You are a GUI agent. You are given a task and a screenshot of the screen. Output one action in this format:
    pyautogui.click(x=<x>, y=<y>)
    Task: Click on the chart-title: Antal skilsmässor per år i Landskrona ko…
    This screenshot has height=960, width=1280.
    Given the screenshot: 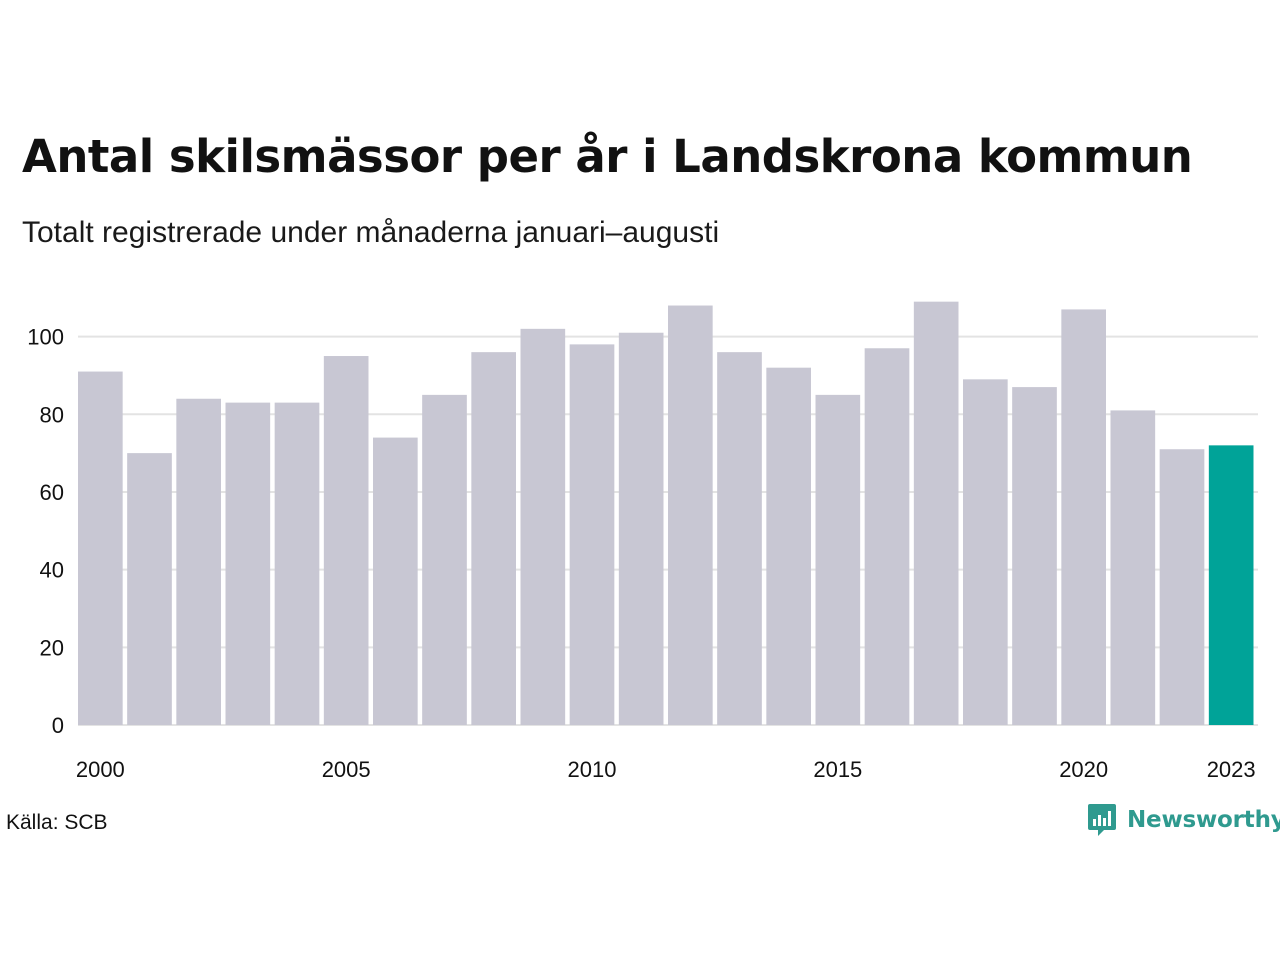 What is the action you would take?
    pyautogui.click(x=607, y=156)
    